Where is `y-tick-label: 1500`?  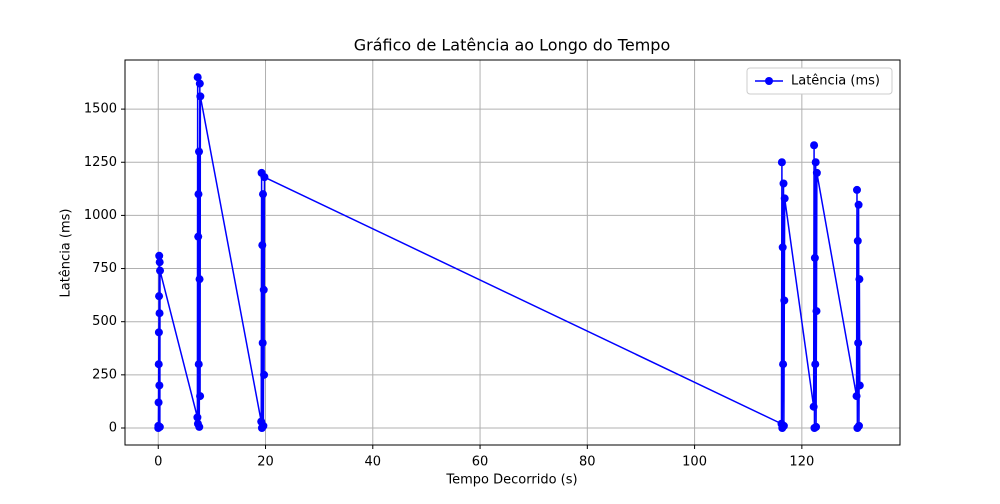 y-tick-label: 1500 is located at coordinates (100, 109).